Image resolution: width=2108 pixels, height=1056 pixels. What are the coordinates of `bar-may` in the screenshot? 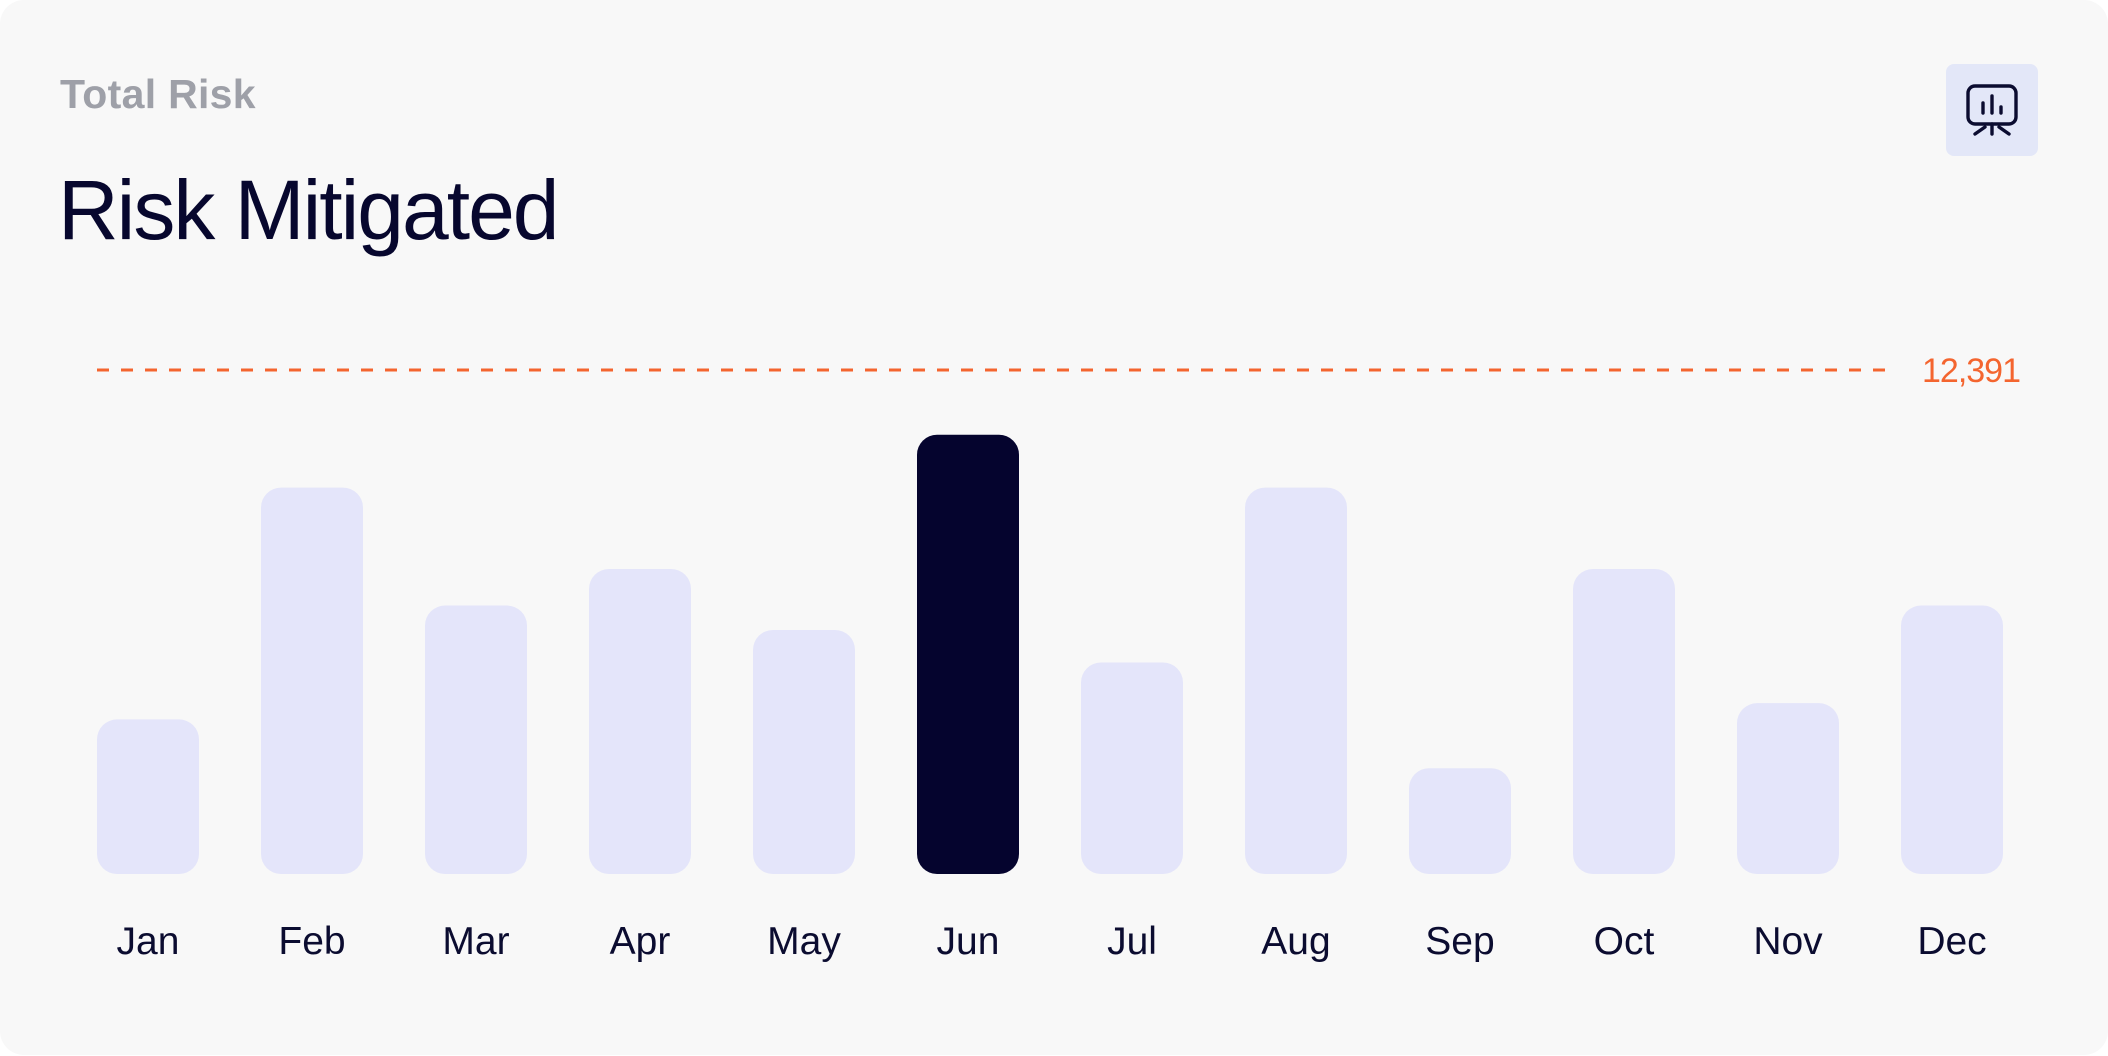 It's located at (804, 751).